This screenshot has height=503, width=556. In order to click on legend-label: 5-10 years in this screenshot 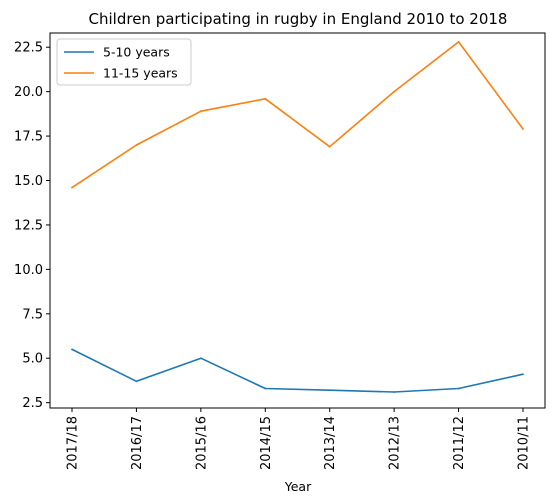, I will do `click(136, 52)`.